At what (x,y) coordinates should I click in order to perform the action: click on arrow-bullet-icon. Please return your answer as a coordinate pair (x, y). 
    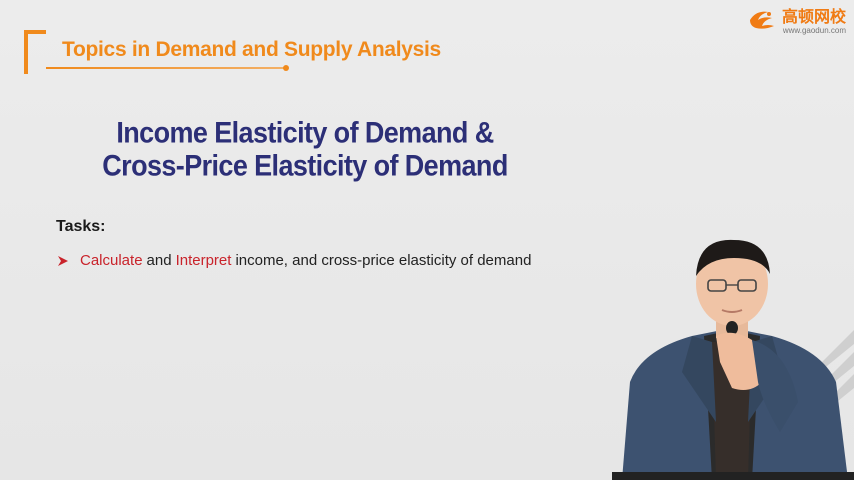
    Looking at the image, I should click on (63, 261).